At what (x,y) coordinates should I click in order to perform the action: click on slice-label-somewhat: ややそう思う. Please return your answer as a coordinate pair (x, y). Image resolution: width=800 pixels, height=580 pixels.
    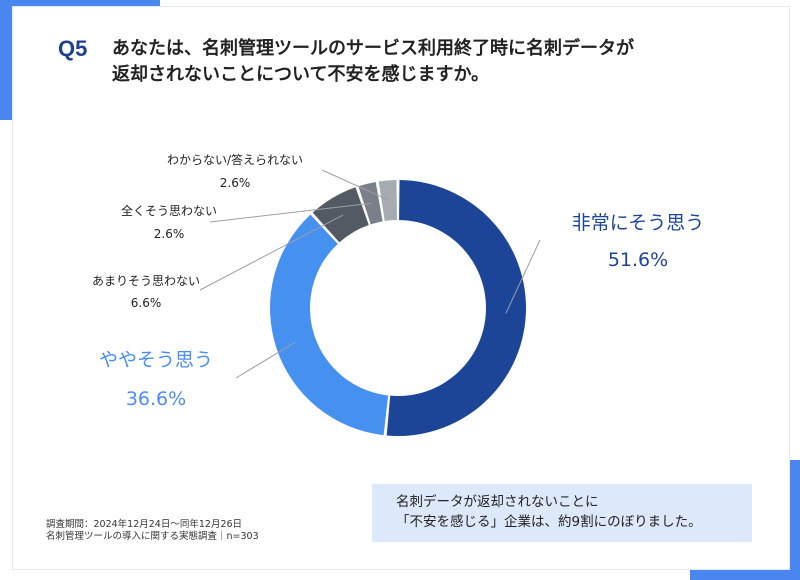
    Looking at the image, I should click on (156, 360).